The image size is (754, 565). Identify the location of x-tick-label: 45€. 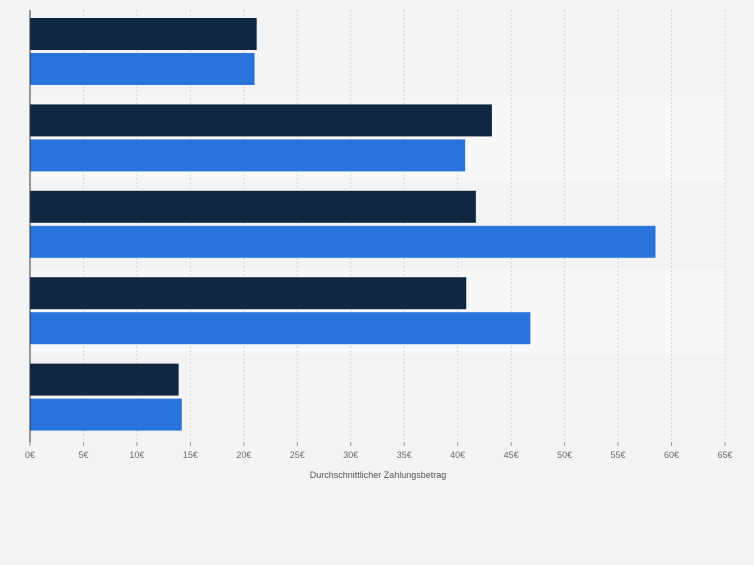
(511, 455).